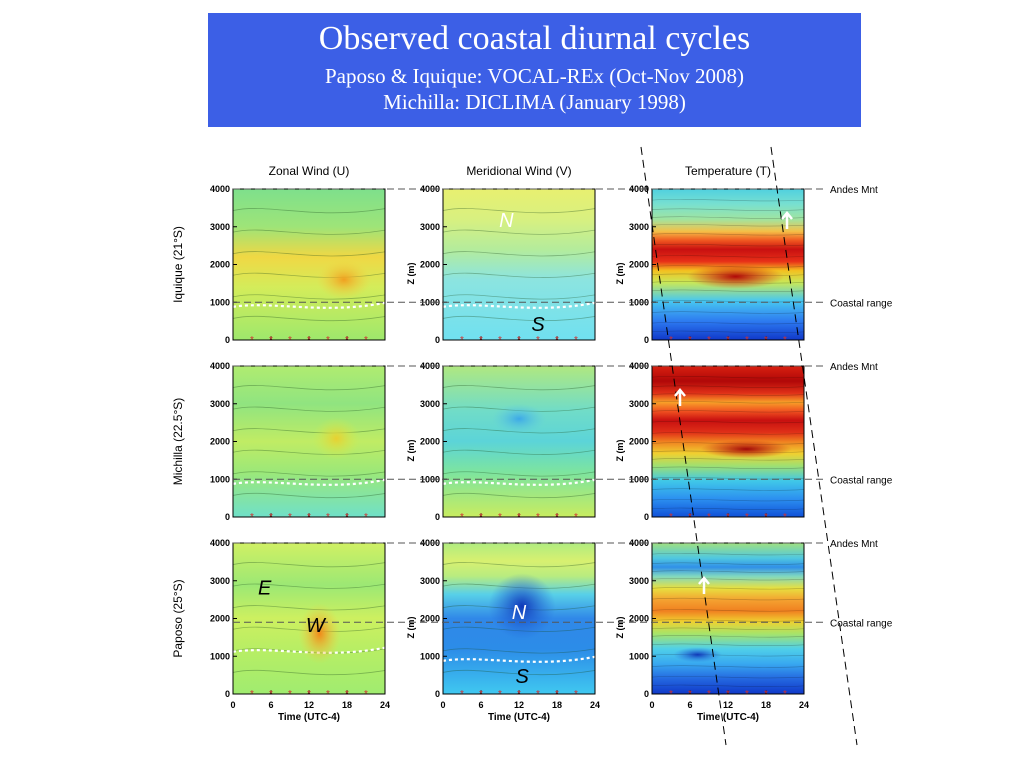 Image resolution: width=1024 pixels, height=768 pixels. I want to click on panel-core-r2-c1, so click(336, 438).